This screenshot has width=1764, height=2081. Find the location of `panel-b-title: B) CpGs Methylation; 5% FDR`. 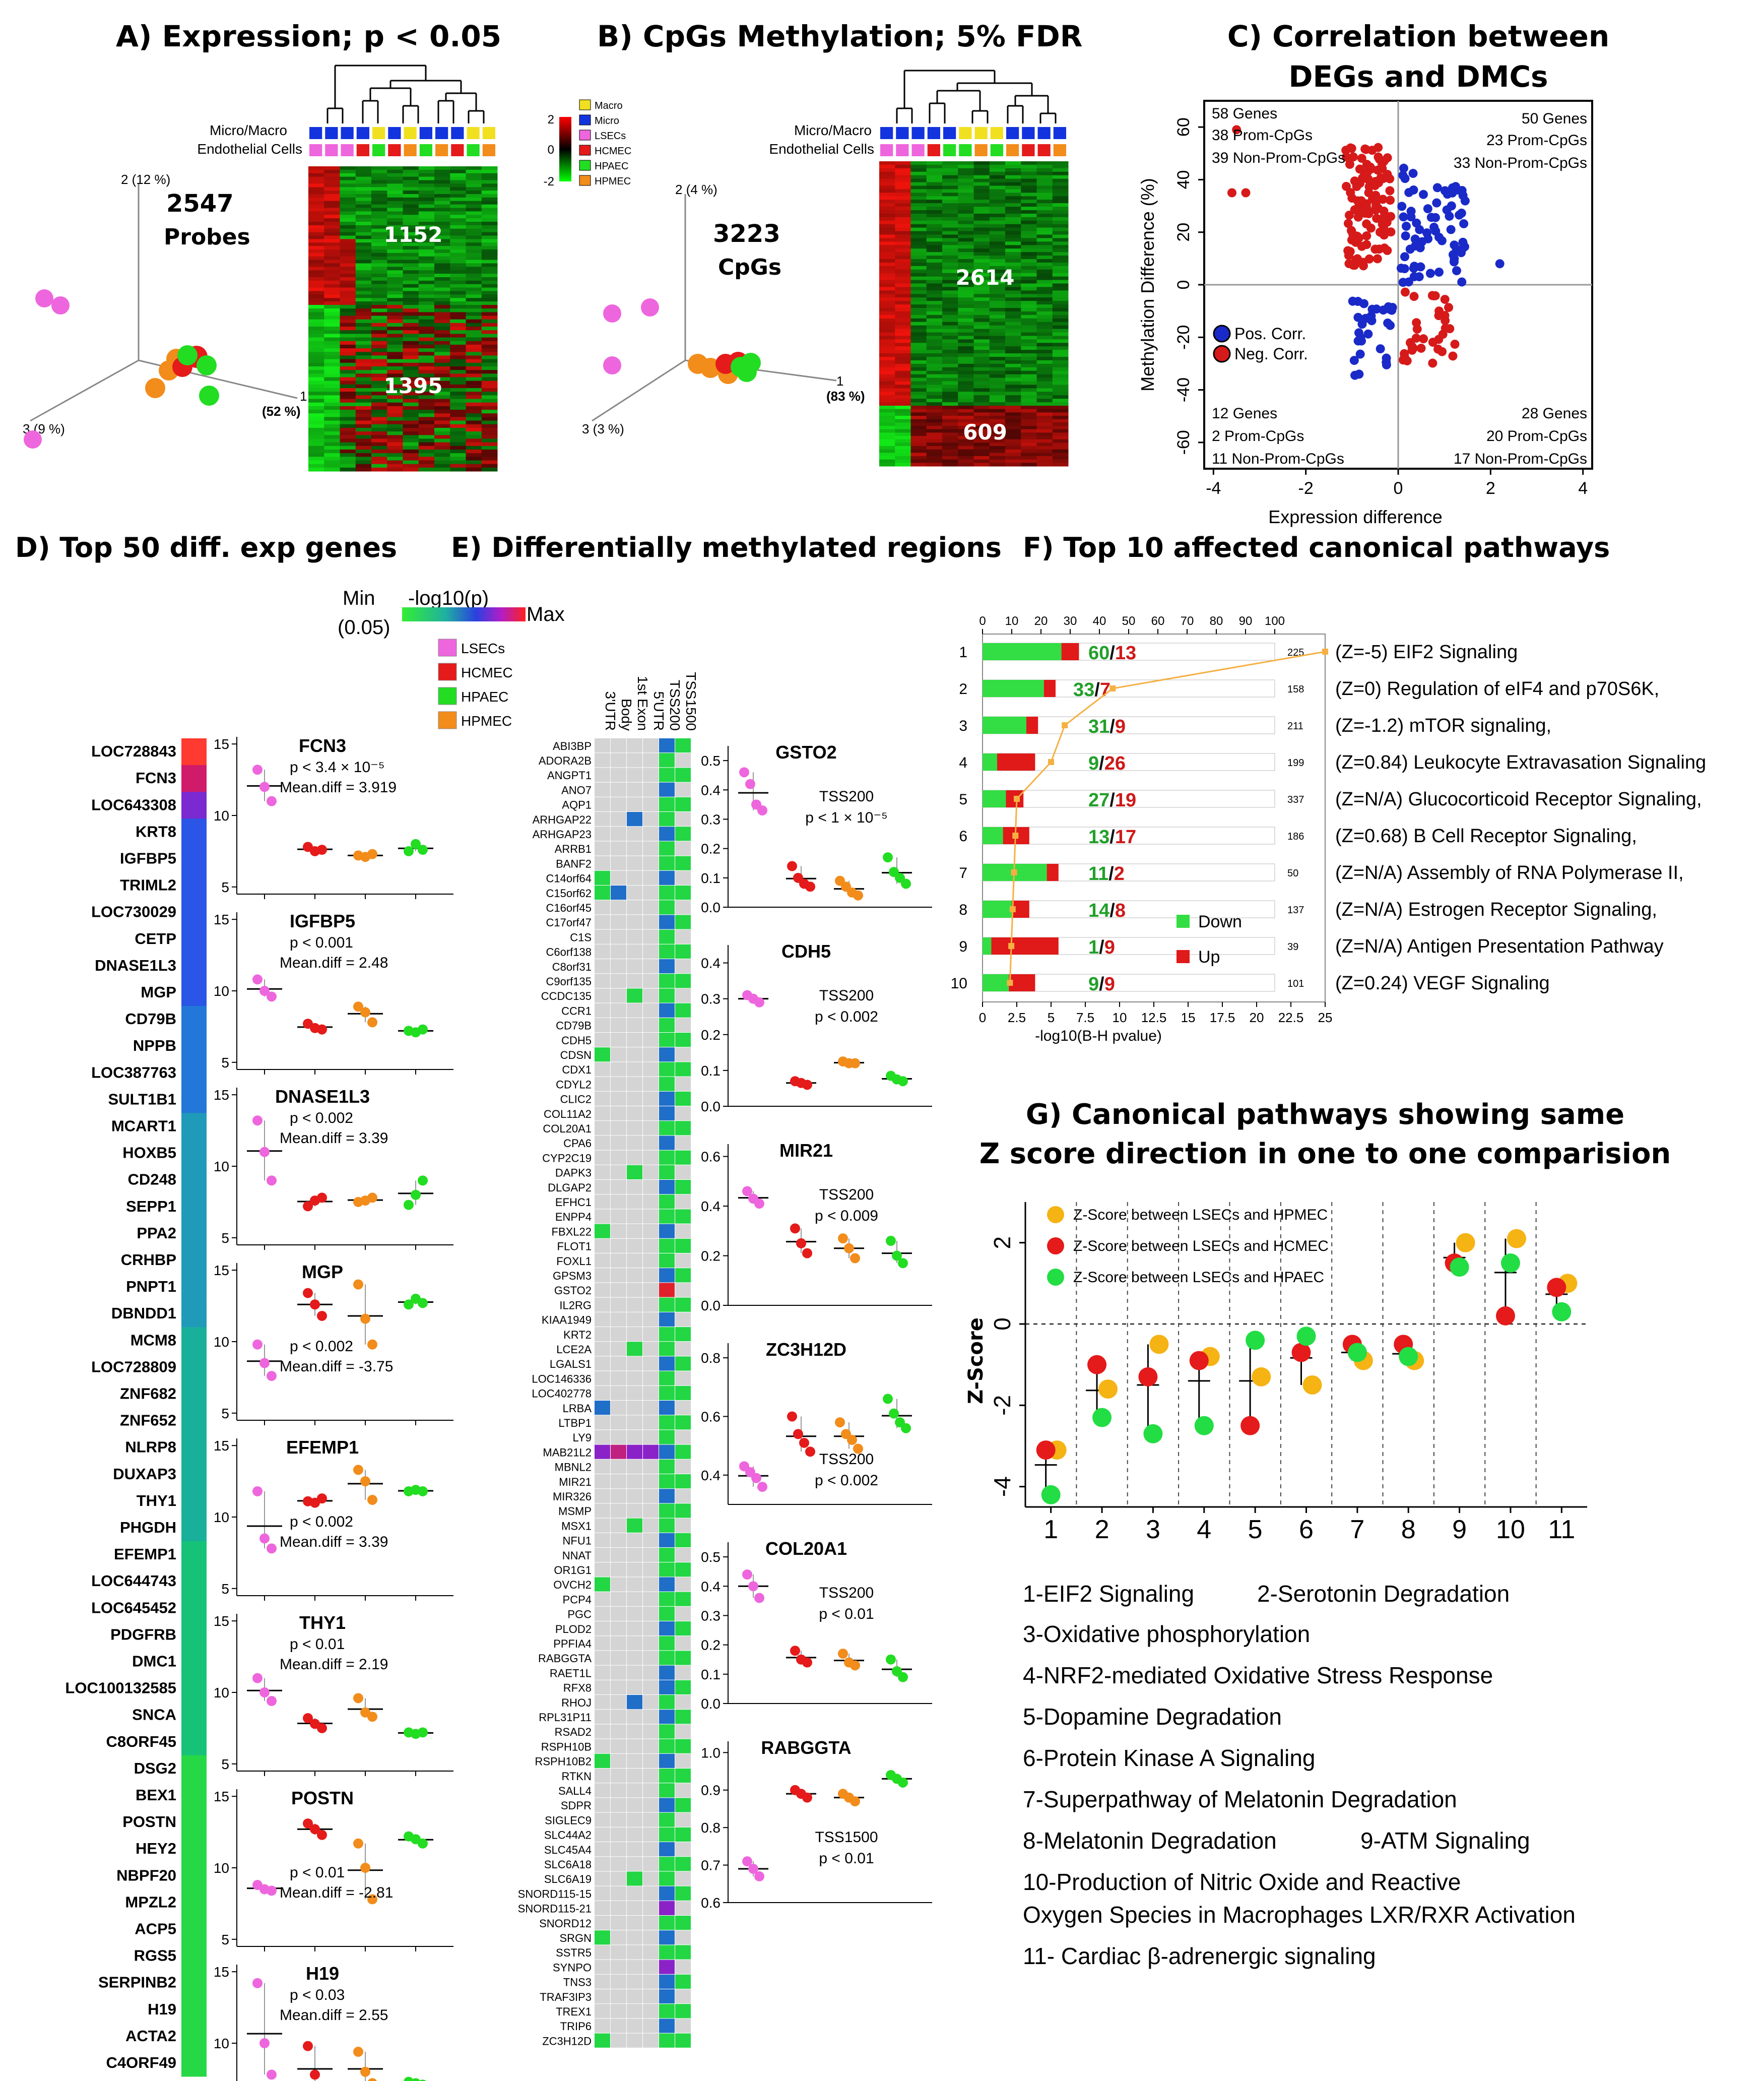

panel-b-title: B) CpGs Methylation; 5% FDR is located at coordinates (839, 36).